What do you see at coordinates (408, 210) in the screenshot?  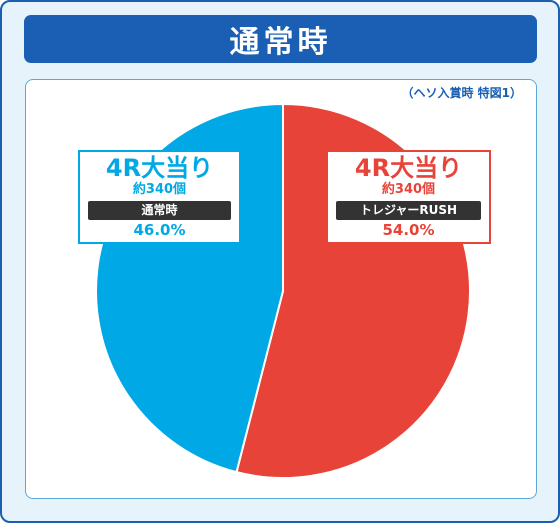 I see `slice-label-route: トレジャーRUSH` at bounding box center [408, 210].